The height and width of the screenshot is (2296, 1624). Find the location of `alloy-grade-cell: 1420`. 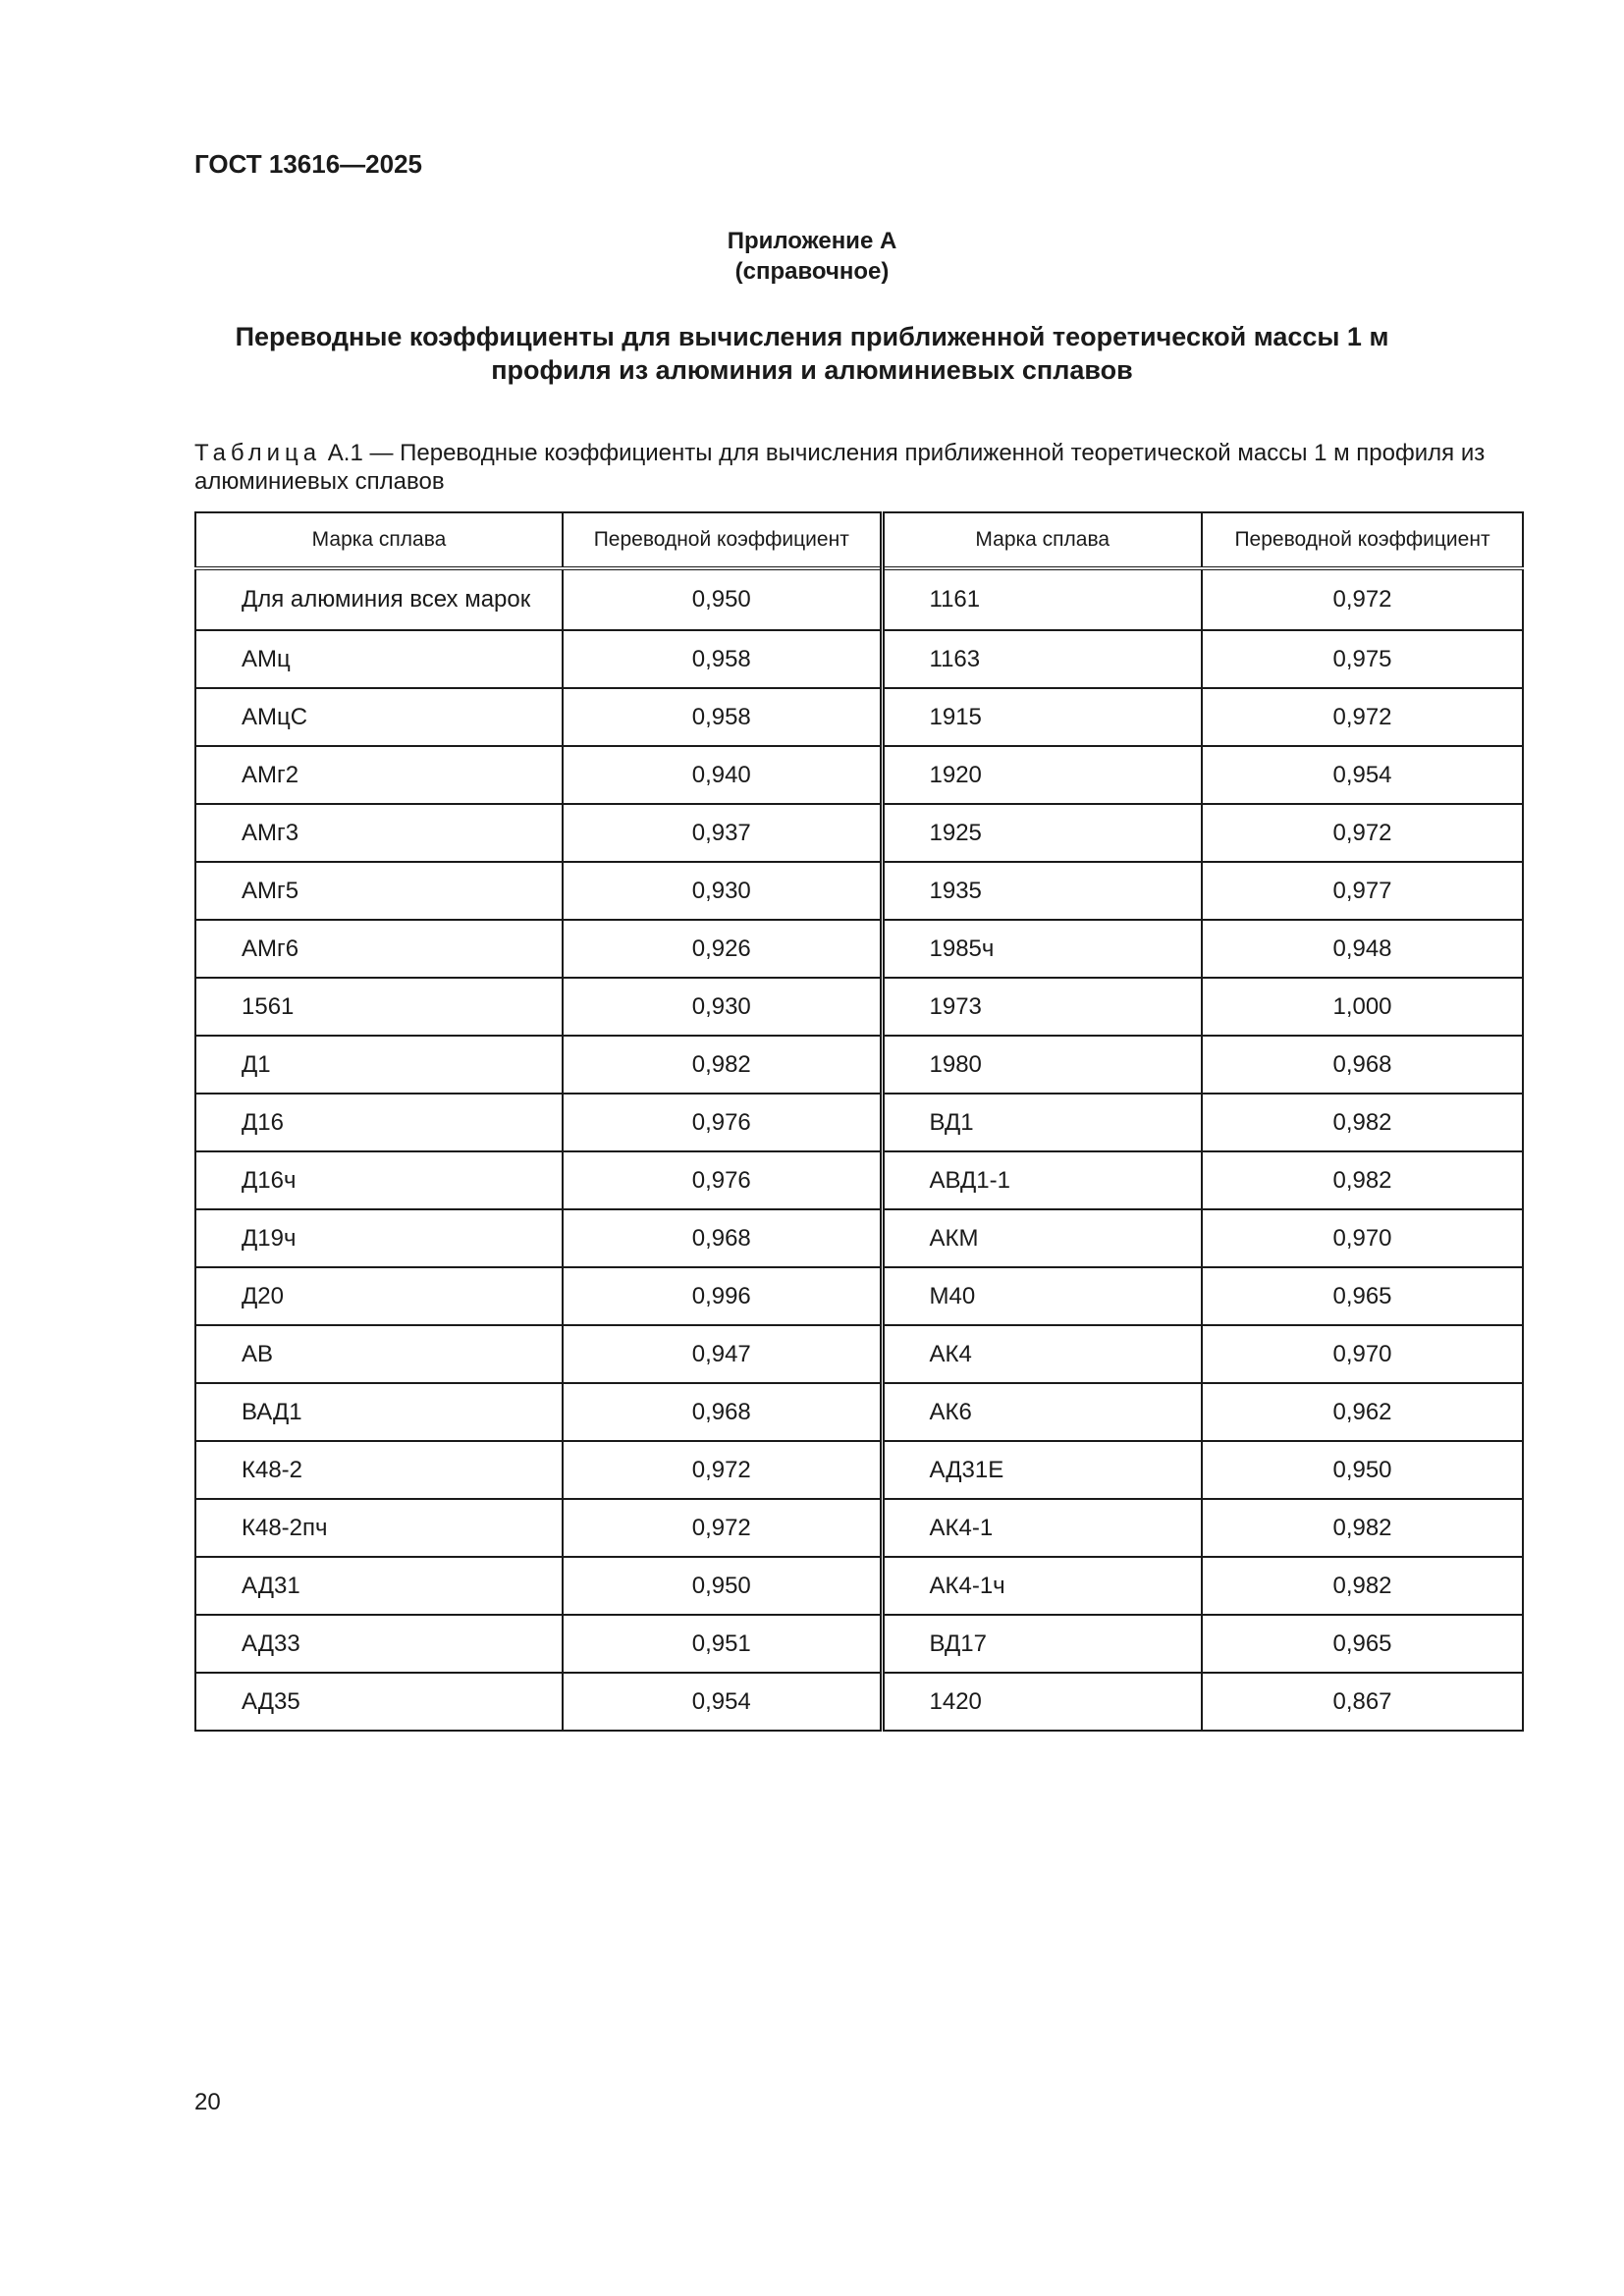

alloy-grade-cell: 1420 is located at coordinates (1041, 1702).